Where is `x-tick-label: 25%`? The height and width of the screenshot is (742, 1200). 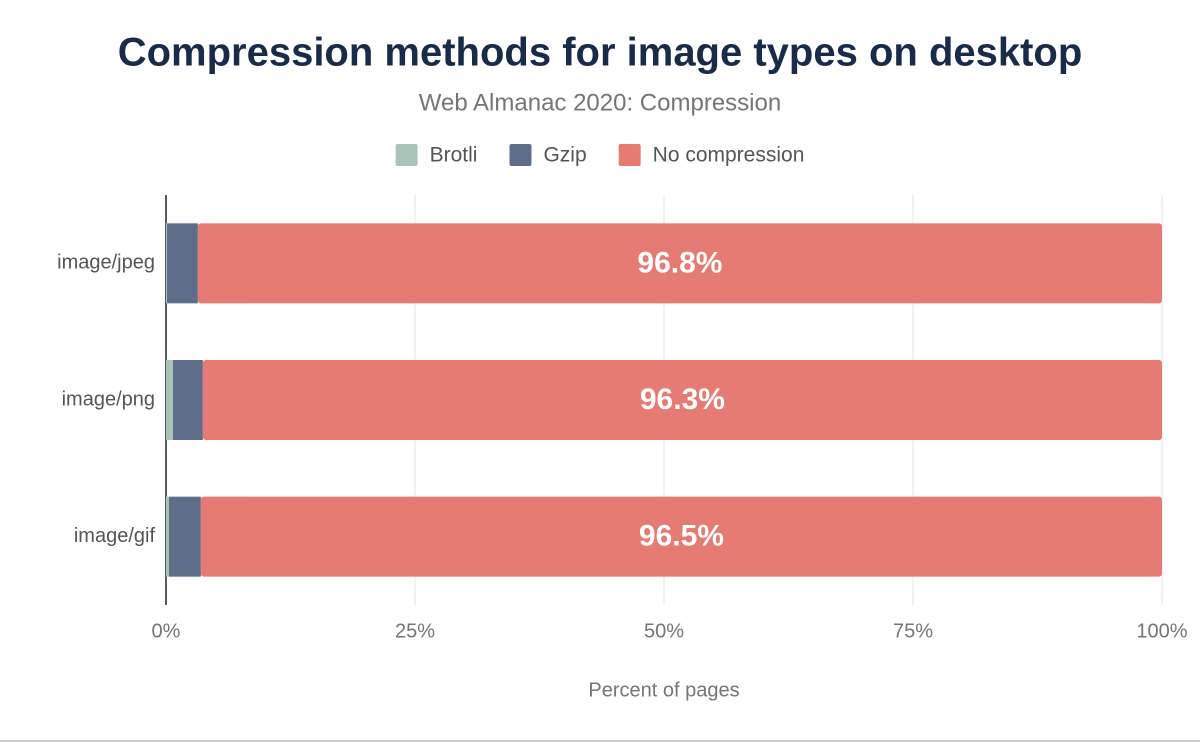 x-tick-label: 25% is located at coordinates (415, 631).